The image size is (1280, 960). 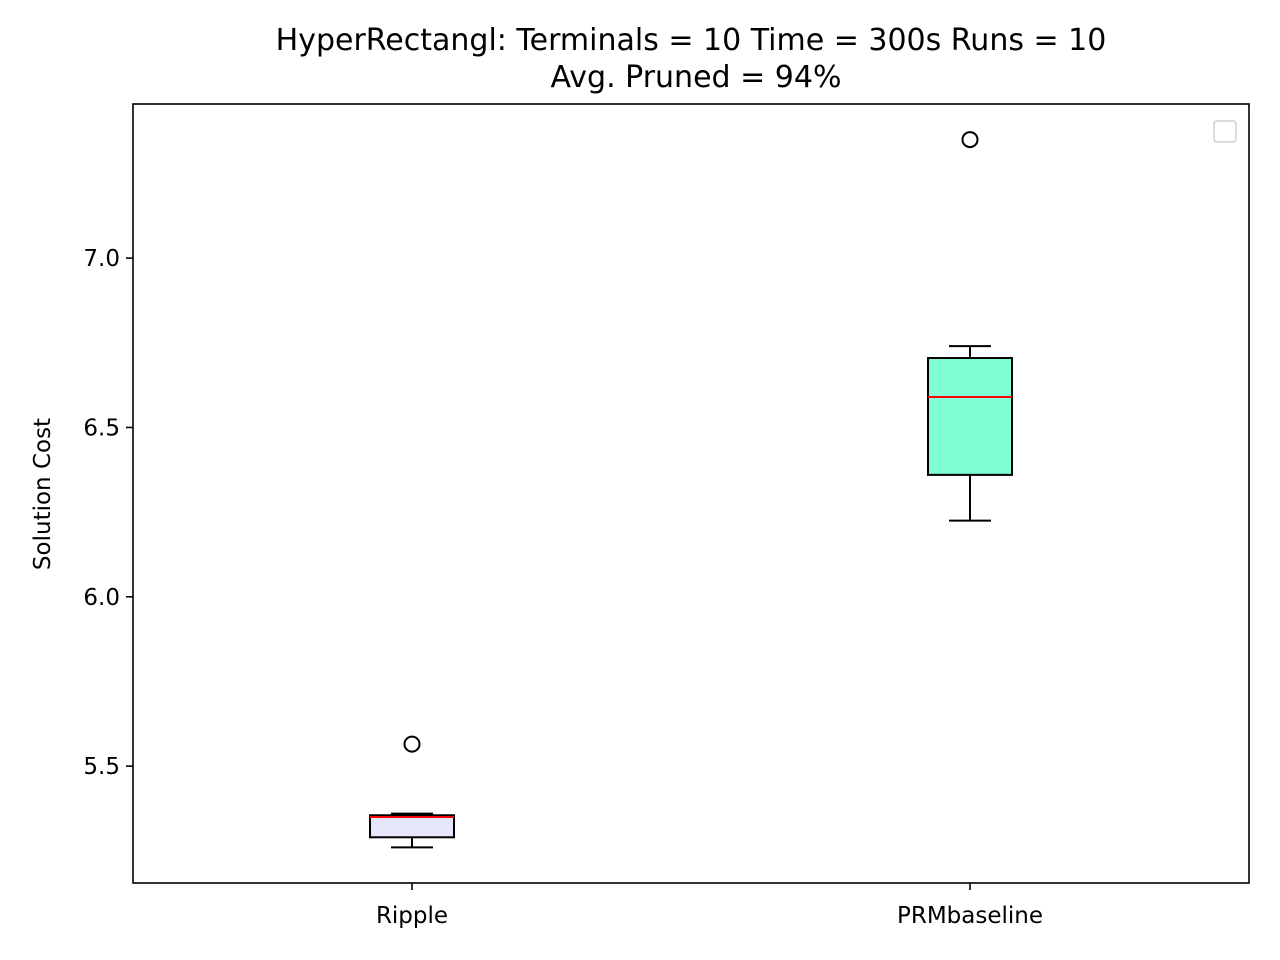 I want to click on box-prmbaseline, so click(x=970, y=416).